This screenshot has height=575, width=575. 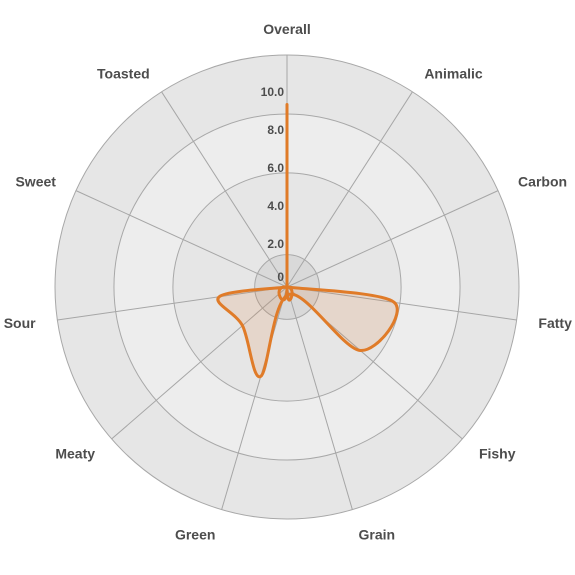 What do you see at coordinates (195, 535) in the screenshot?
I see `axis-label-green: Green` at bounding box center [195, 535].